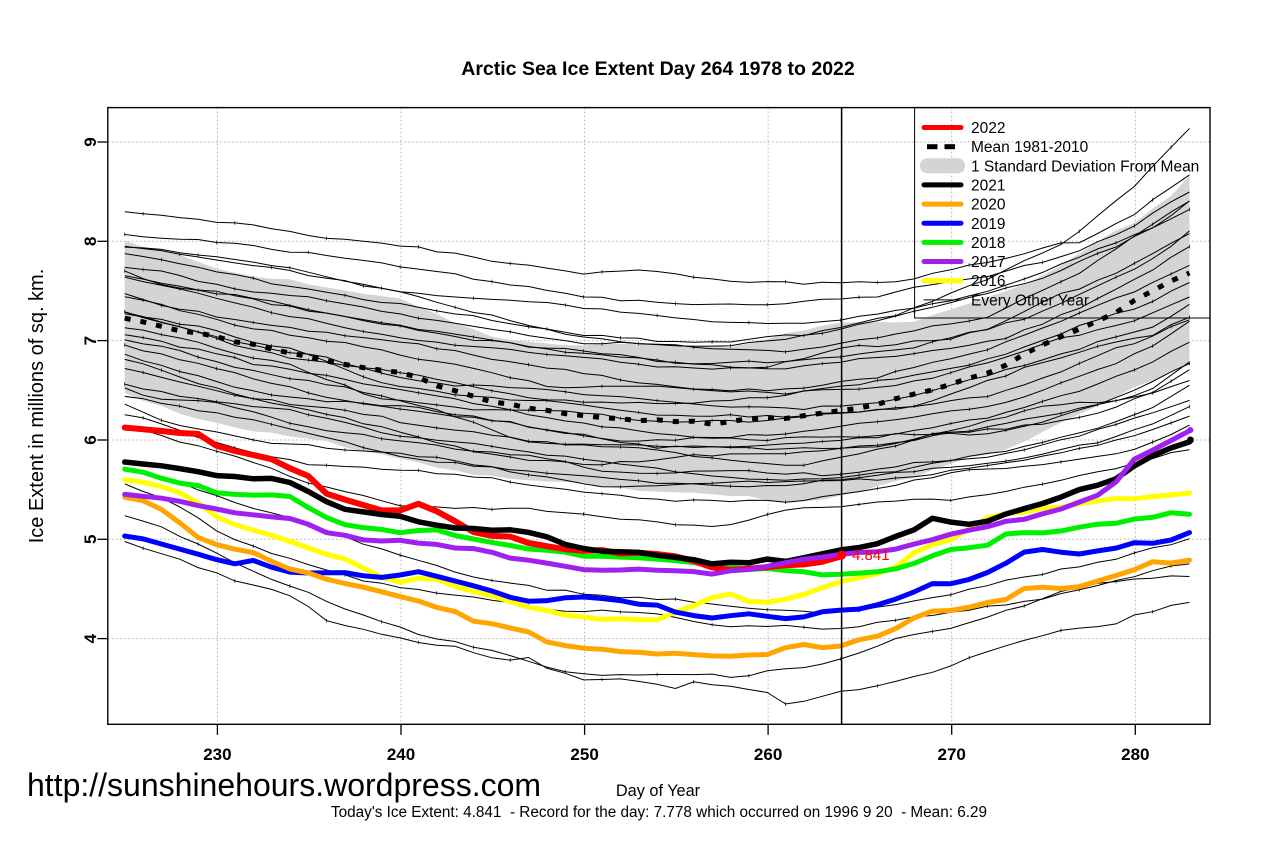  Describe the element at coordinates (988, 185) in the screenshot. I see `svg-text: 2021` at that location.